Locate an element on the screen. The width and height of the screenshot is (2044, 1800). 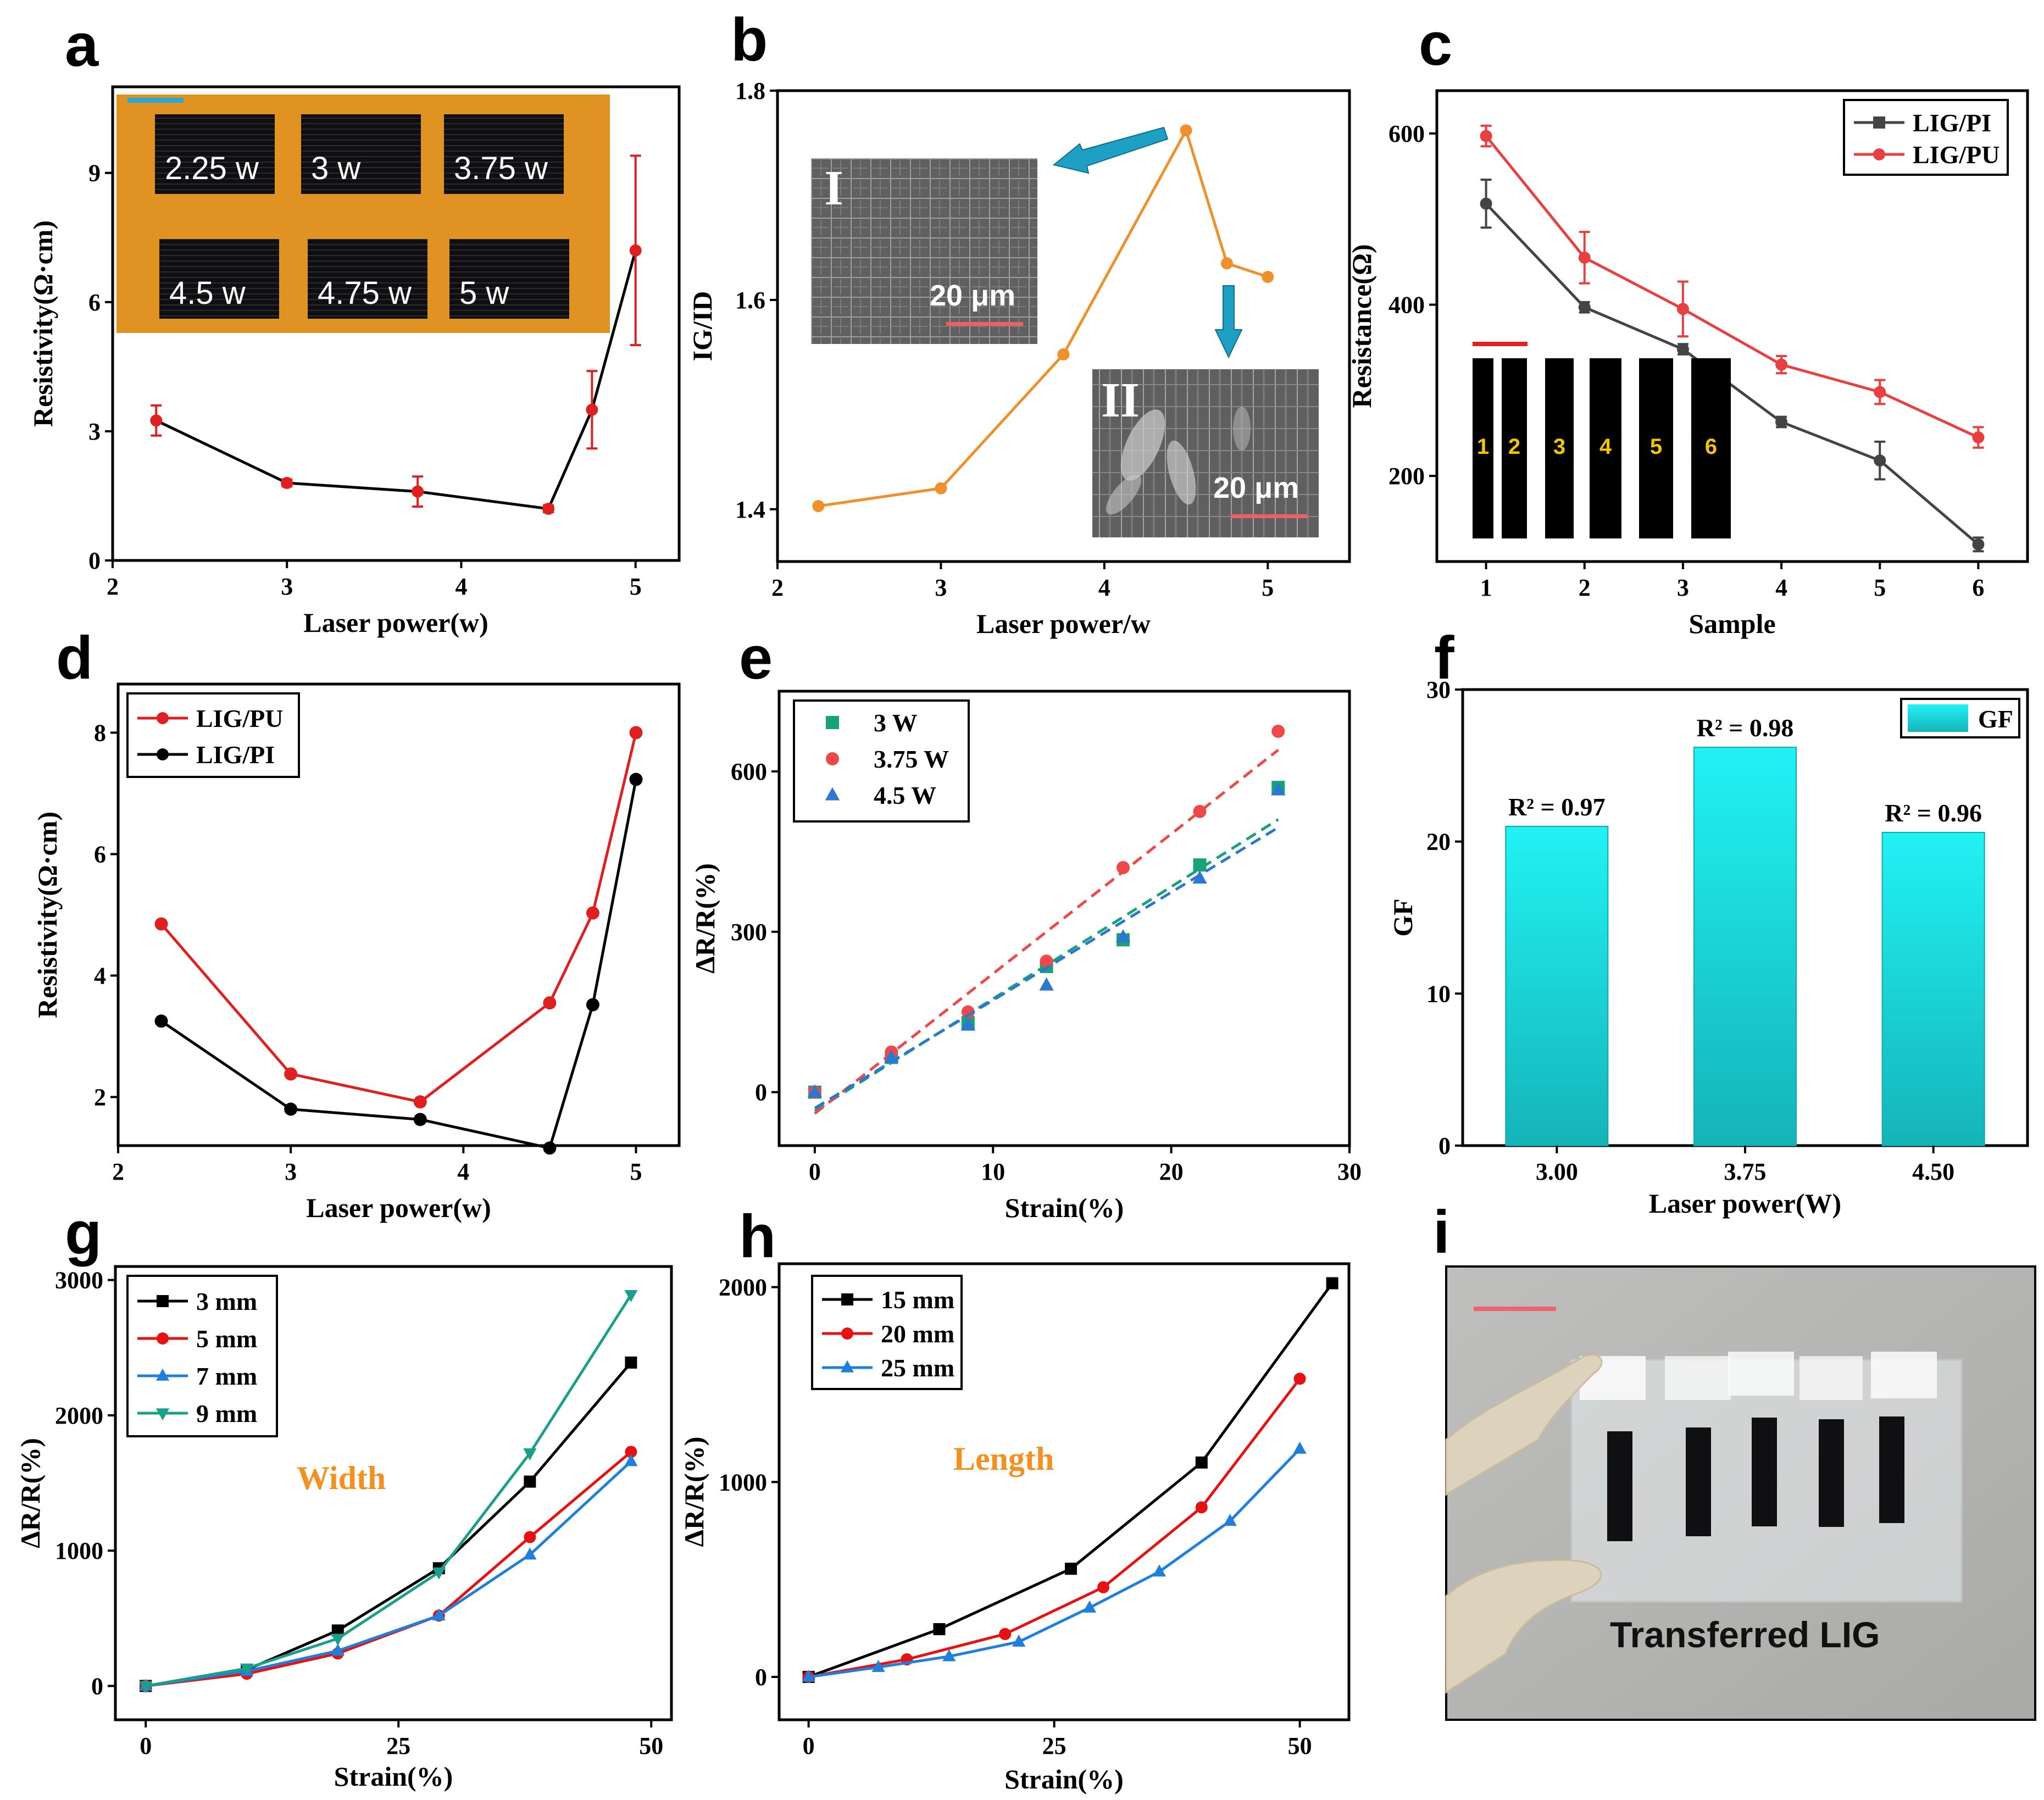
inset-II-scale-bar is located at coordinates (1269, 516).